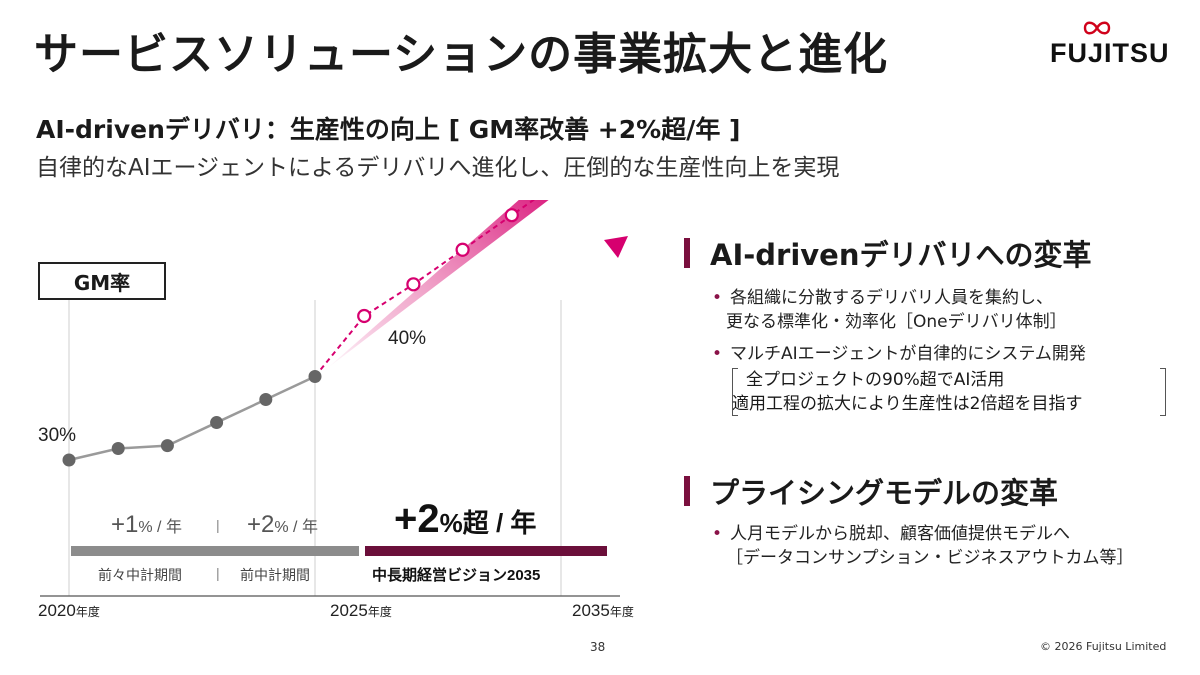 This screenshot has height=675, width=1200. I want to click on bullet-line: マルチAIエージェントが自律的にシステム開発, so click(908, 354).